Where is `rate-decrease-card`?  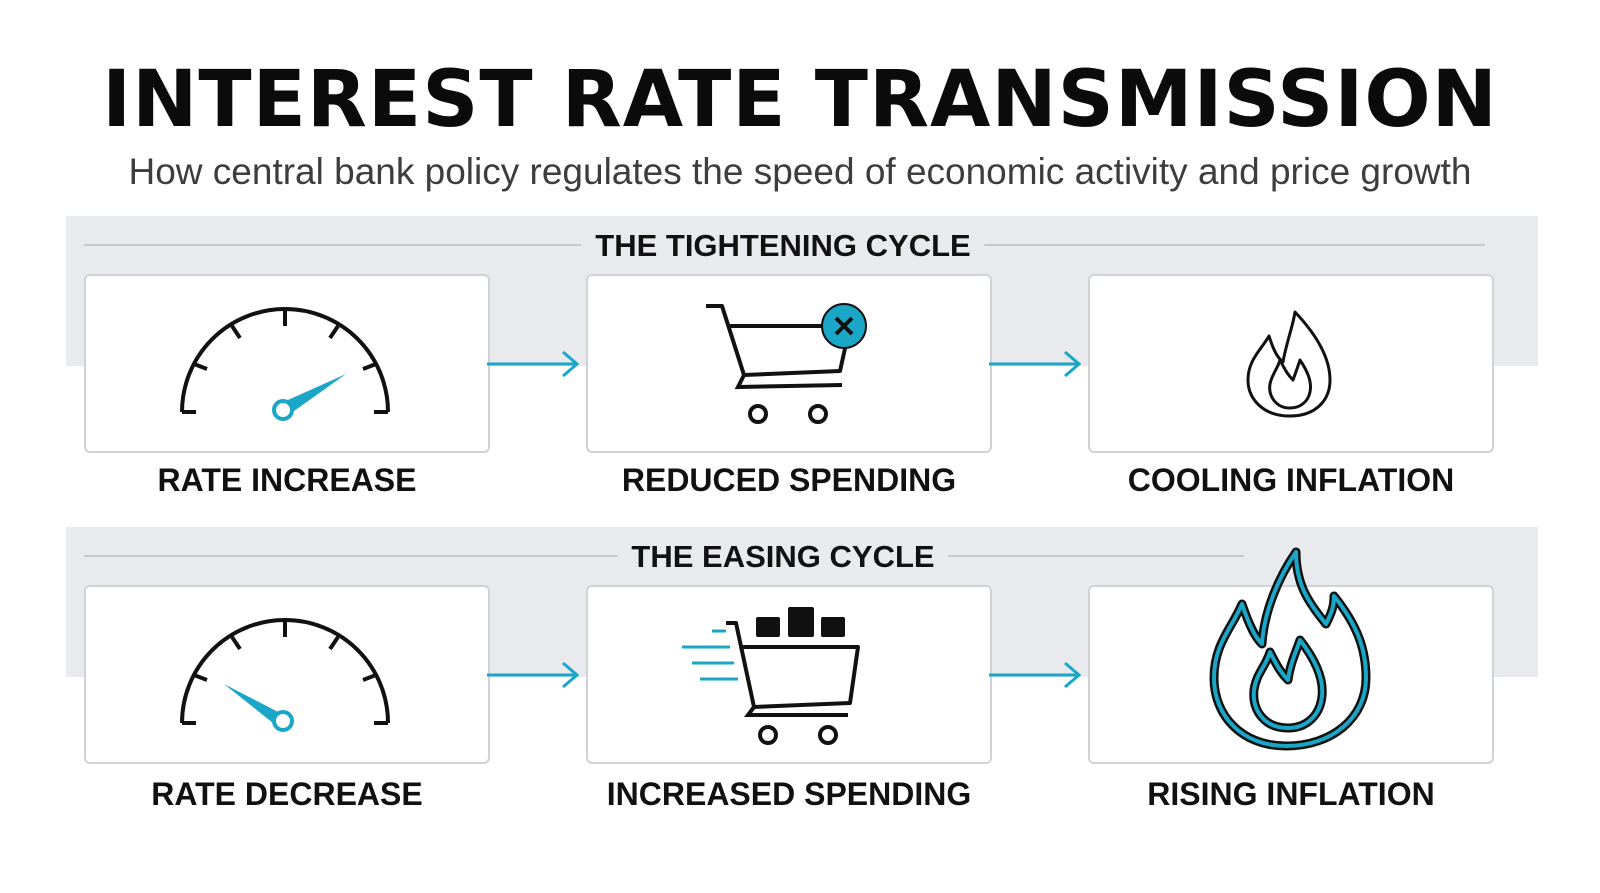 rate-decrease-card is located at coordinates (287, 674).